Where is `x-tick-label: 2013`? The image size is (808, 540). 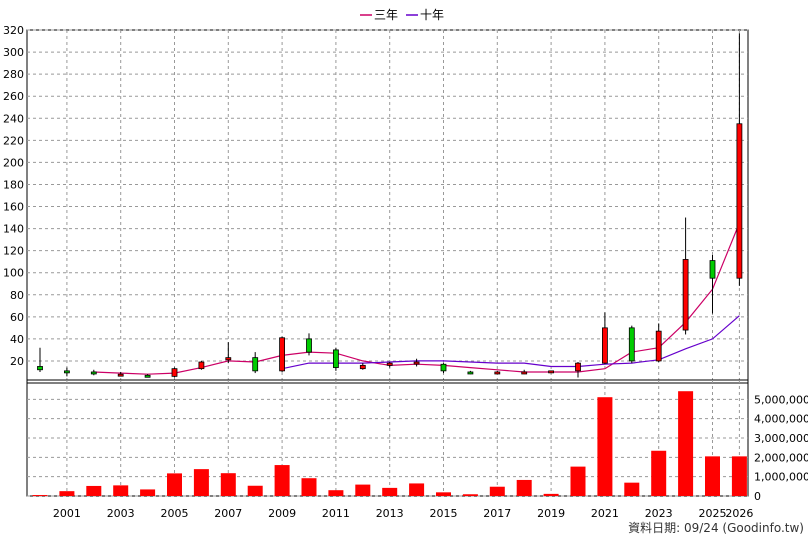 x-tick-label: 2013 is located at coordinates (390, 513).